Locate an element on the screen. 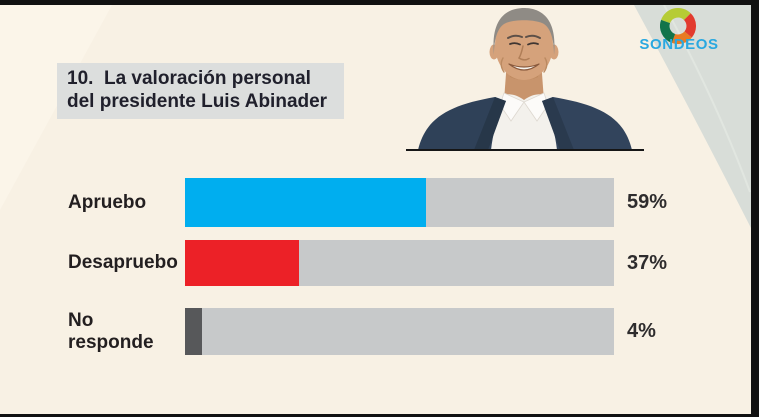 The width and height of the screenshot is (759, 417). bar-fill-apruebo is located at coordinates (306, 202).